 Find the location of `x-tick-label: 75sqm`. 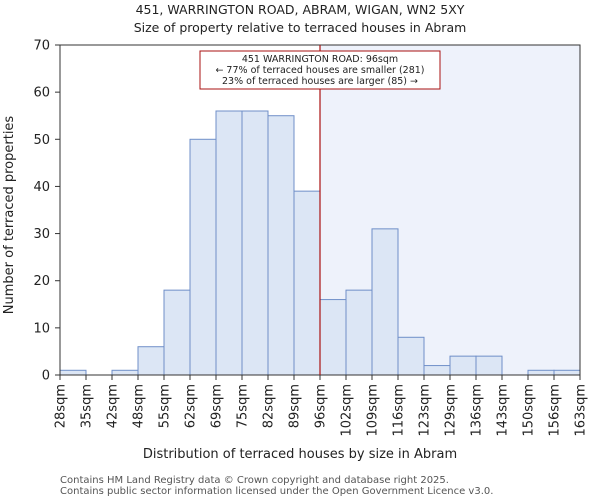

x-tick-label: 75sqm is located at coordinates (243, 406).